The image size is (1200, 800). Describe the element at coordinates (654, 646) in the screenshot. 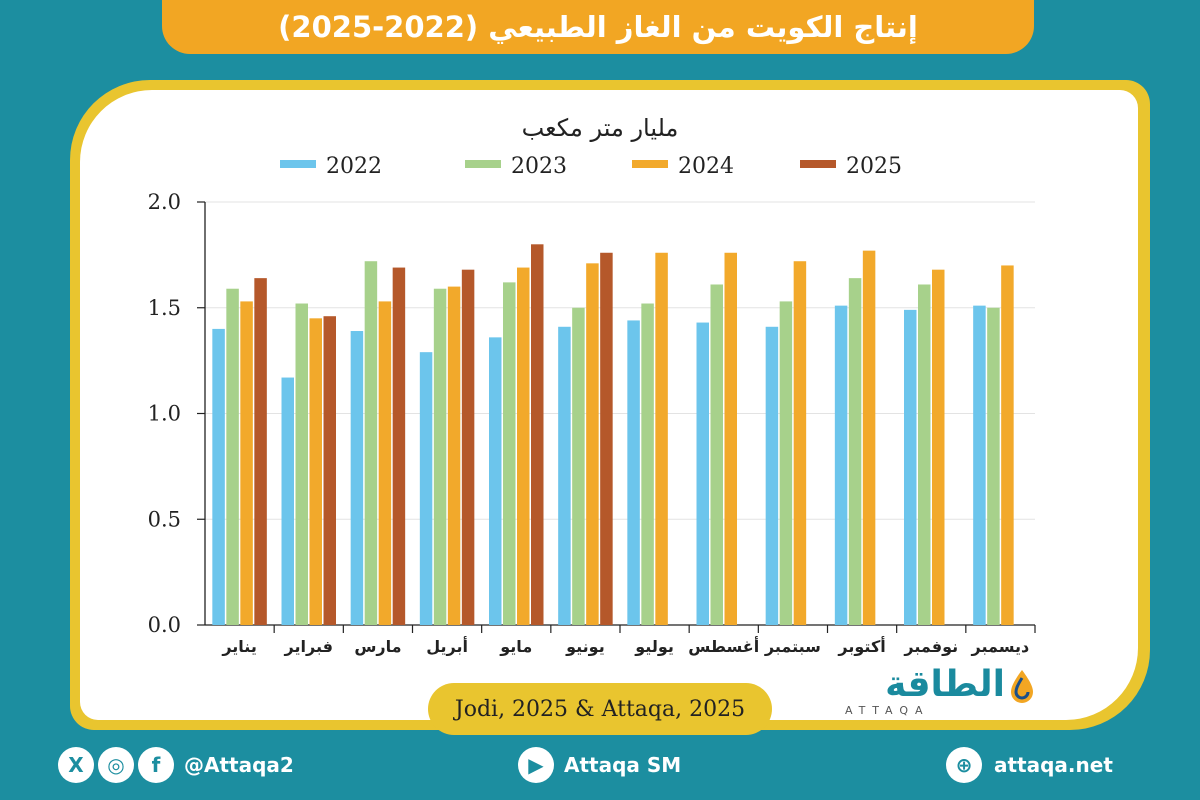

I see `x-tick-label: يوليو` at that location.